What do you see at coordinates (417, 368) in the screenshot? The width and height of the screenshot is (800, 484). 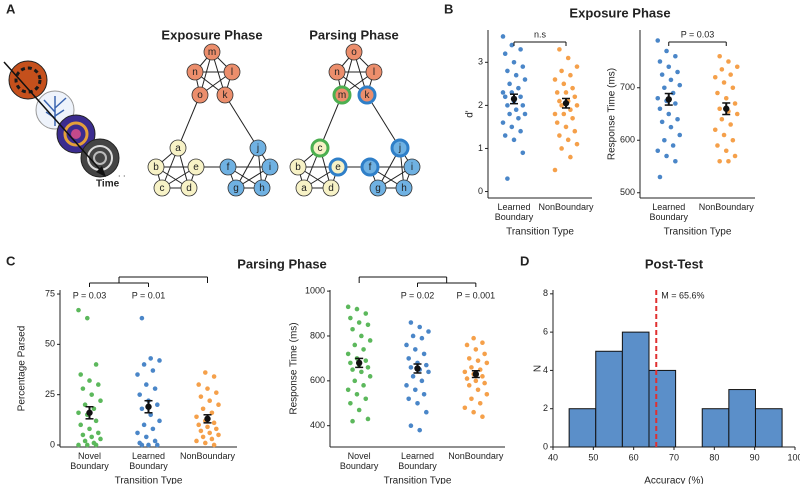 I see `mean-point` at bounding box center [417, 368].